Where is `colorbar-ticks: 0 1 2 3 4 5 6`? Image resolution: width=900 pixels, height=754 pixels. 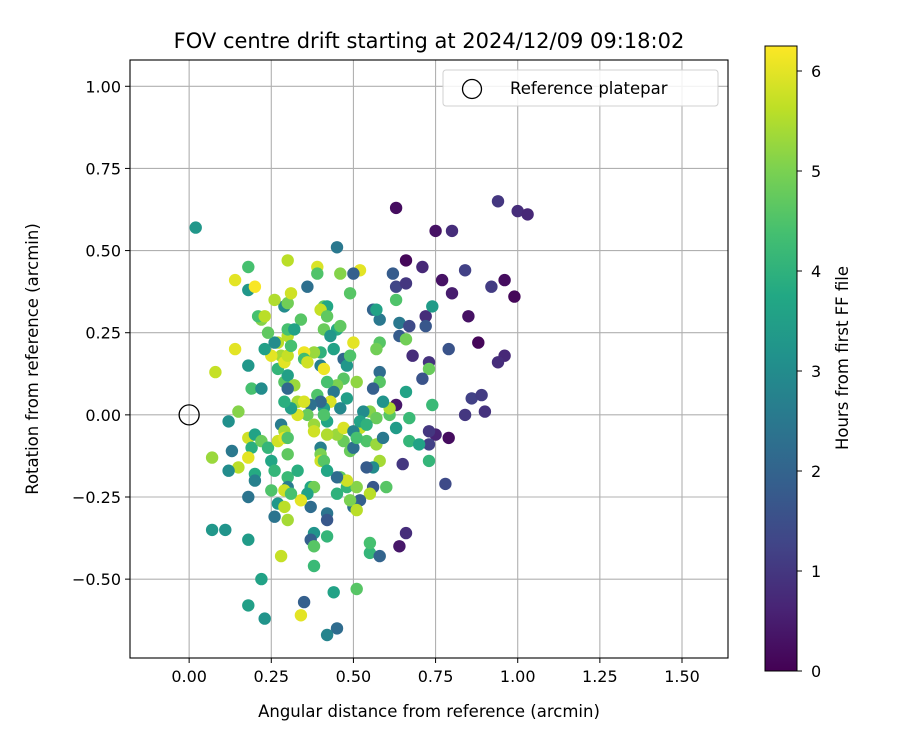
colorbar-ticks: 0 1 2 3 4 5 6 is located at coordinates (809, 371).